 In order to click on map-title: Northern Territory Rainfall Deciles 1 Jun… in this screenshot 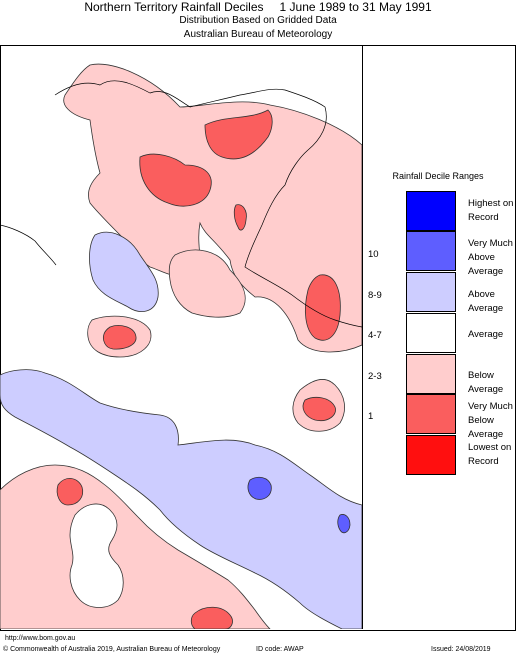, I will do `click(258, 7)`.